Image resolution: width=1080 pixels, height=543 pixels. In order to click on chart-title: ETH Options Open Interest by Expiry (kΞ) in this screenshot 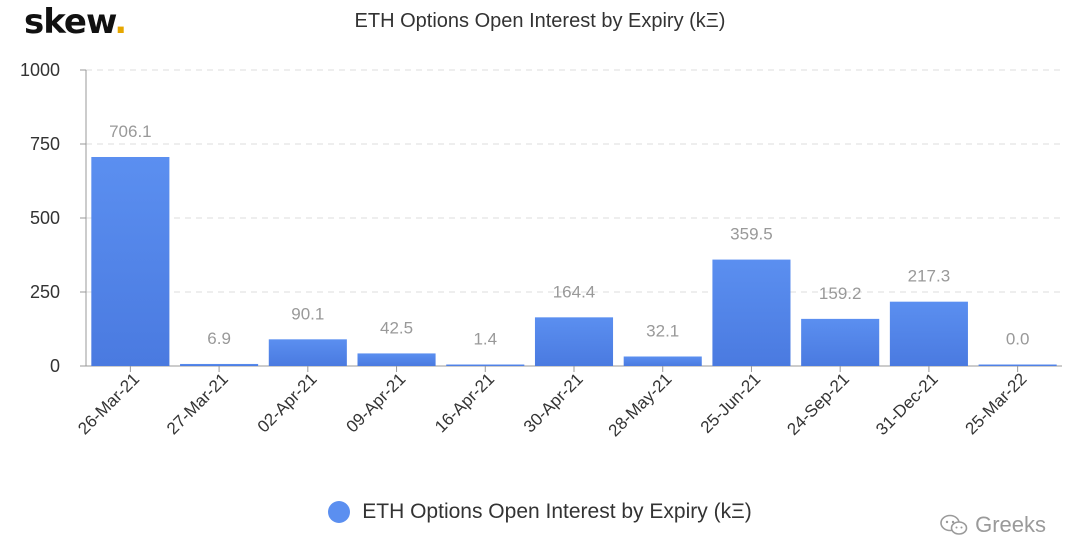, I will do `click(540, 21)`.